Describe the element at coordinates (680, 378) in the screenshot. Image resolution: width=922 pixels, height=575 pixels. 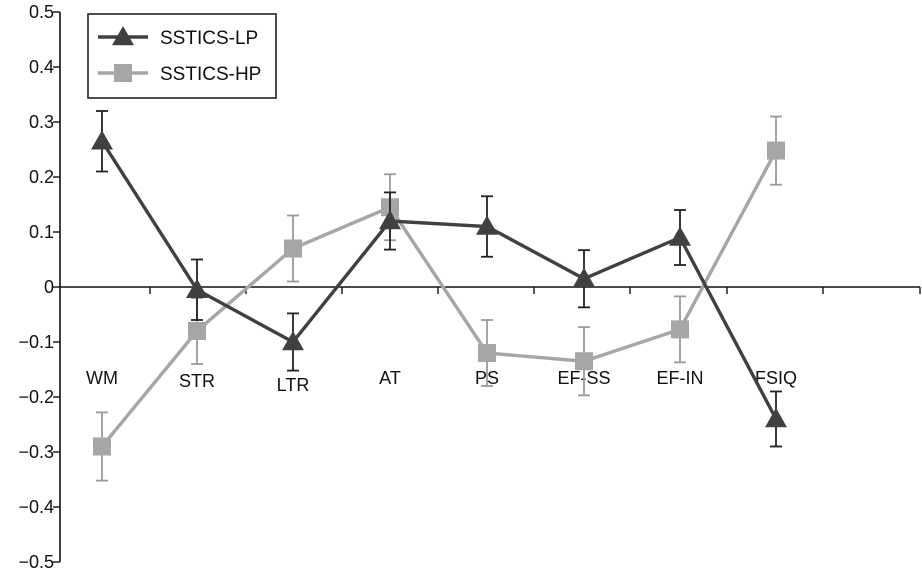
I see `category-label: EF-IN` at that location.